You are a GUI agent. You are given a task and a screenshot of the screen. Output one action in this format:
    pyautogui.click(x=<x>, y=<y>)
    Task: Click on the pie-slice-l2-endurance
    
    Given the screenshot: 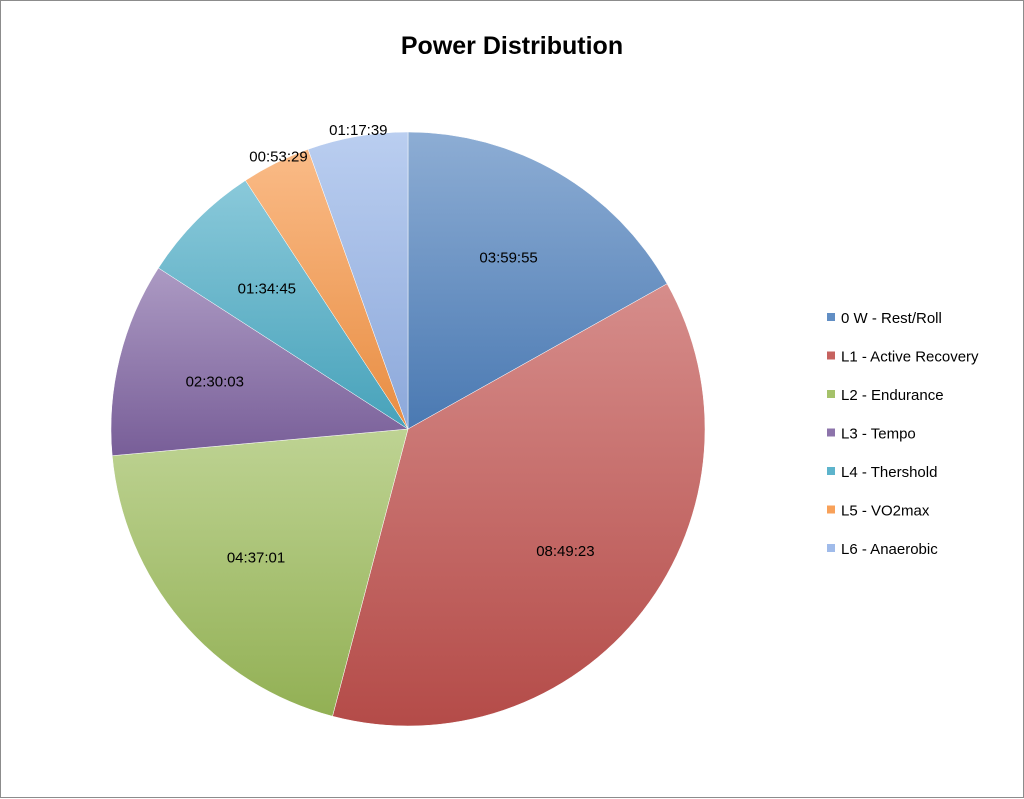 What is the action you would take?
    pyautogui.click(x=260, y=572)
    